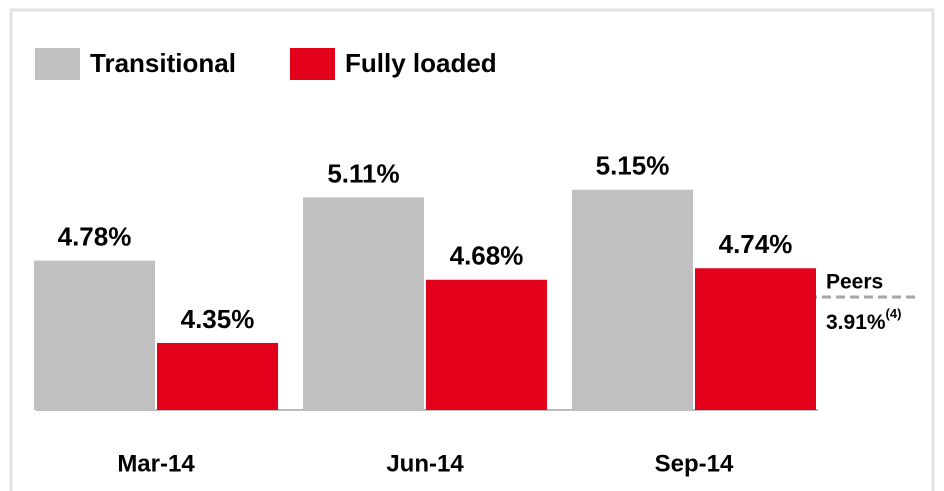  What do you see at coordinates (363, 173) in the screenshot?
I see `value-label: 5.11%` at bounding box center [363, 173].